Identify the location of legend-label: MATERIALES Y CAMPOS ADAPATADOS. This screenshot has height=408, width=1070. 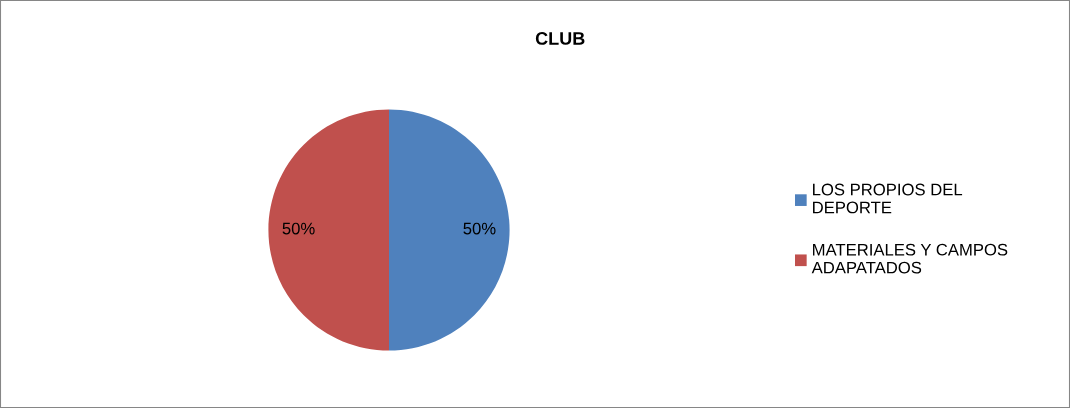
(909, 258).